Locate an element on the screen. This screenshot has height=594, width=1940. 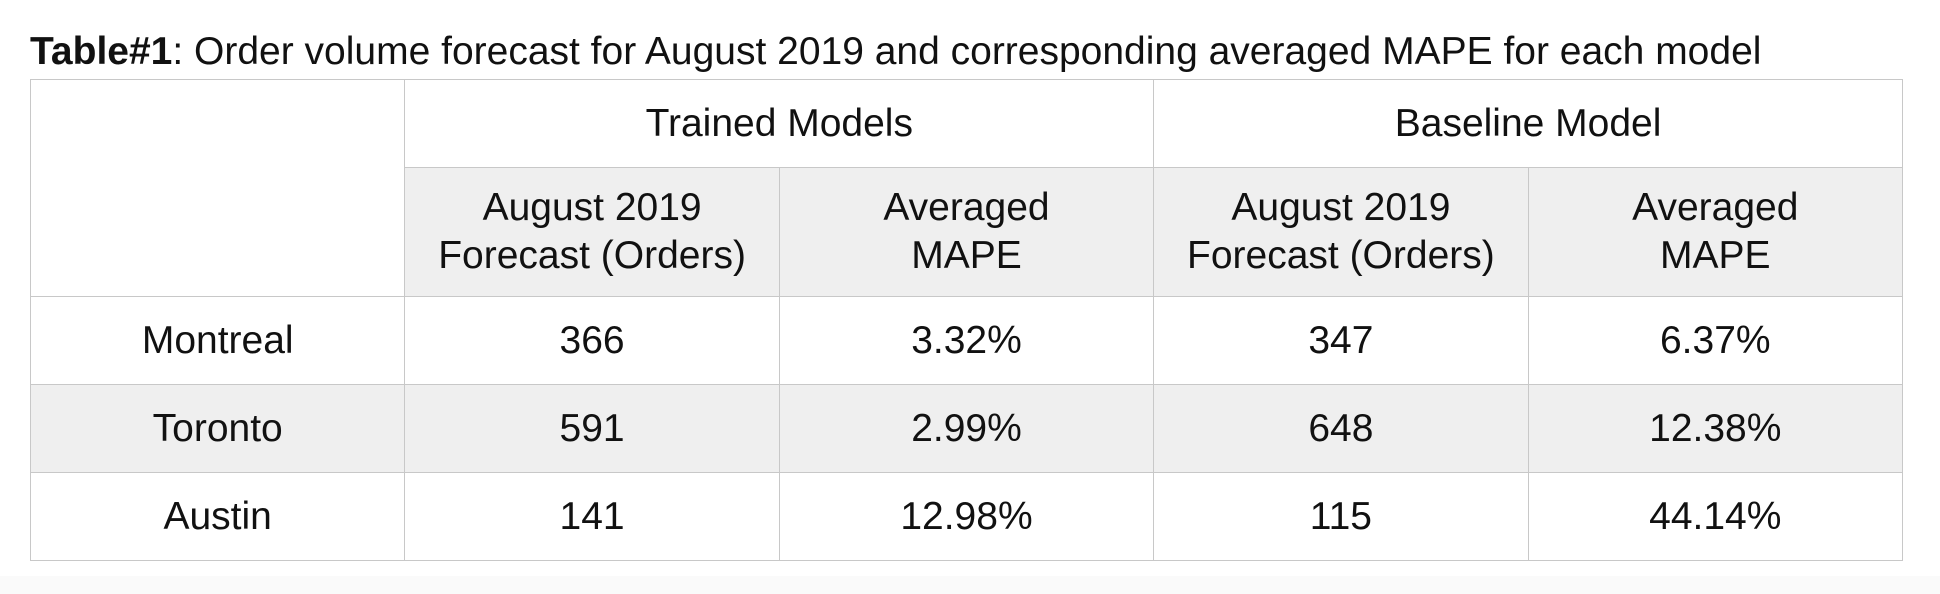
baseline-forecast-cell: 115 is located at coordinates (1341, 516).